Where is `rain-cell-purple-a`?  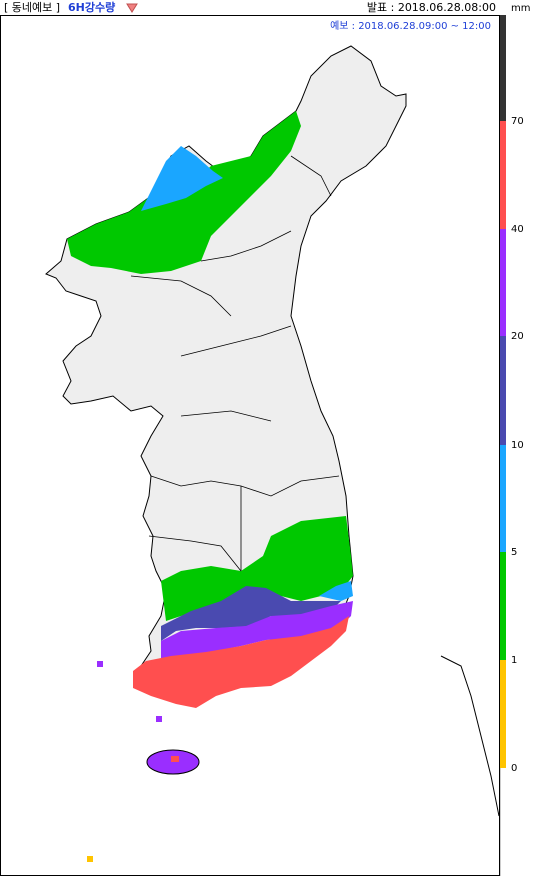
rain-cell-purple-a is located at coordinates (100, 664).